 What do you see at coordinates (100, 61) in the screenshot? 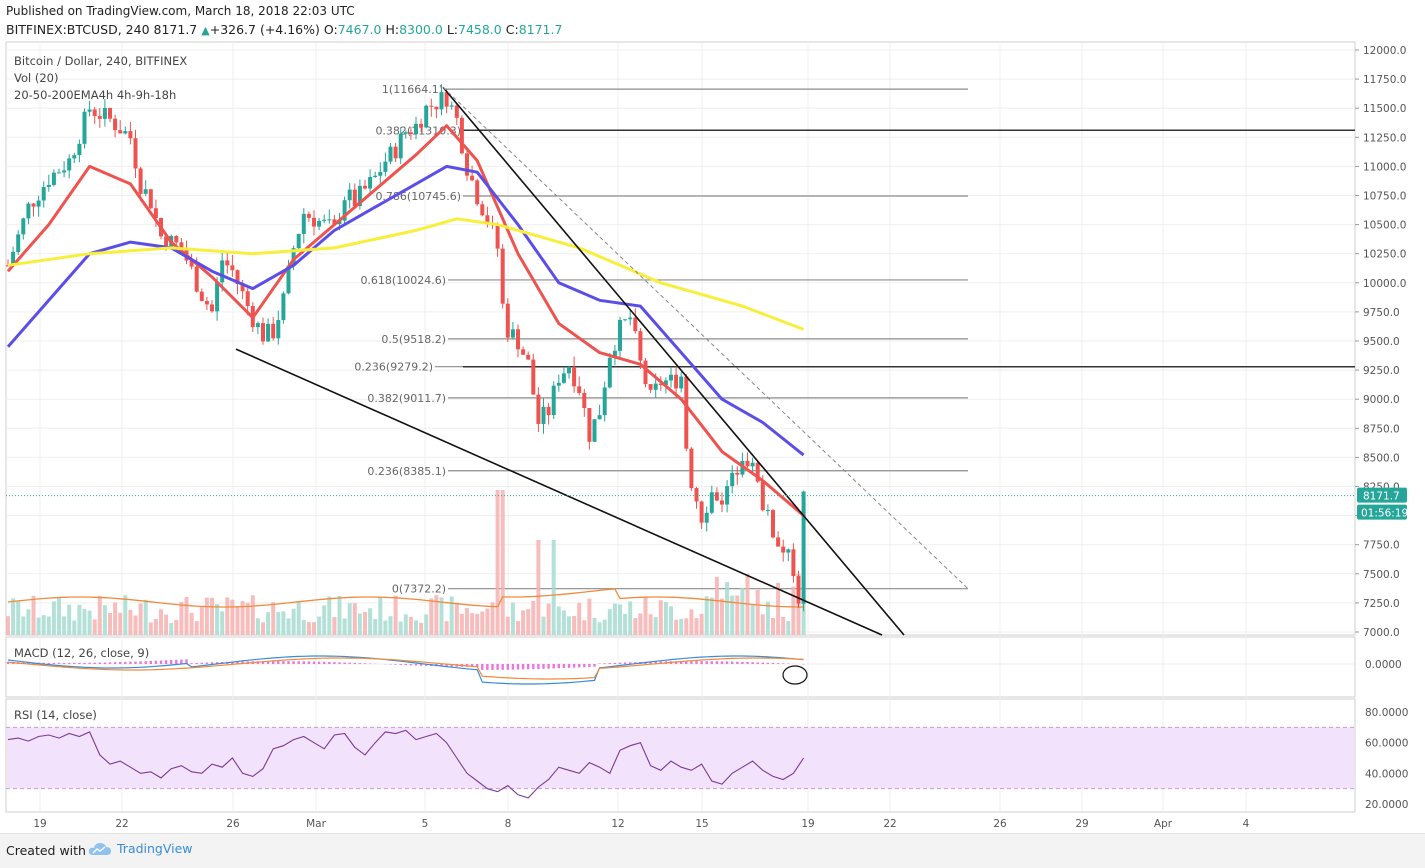
I see `chart-legend-title: Bitcoin / Dollar, 240, BITFINEX` at bounding box center [100, 61].